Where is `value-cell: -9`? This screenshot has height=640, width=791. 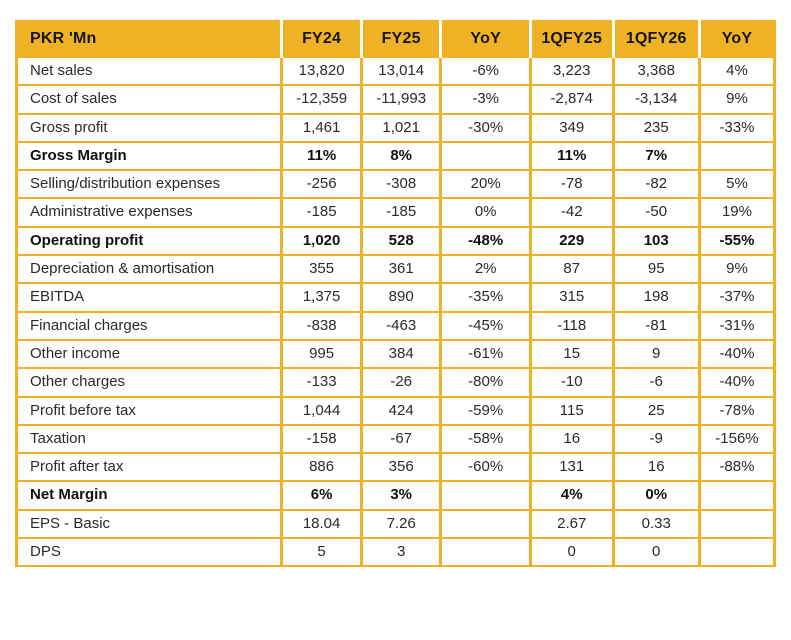
value-cell: -9 is located at coordinates (656, 439).